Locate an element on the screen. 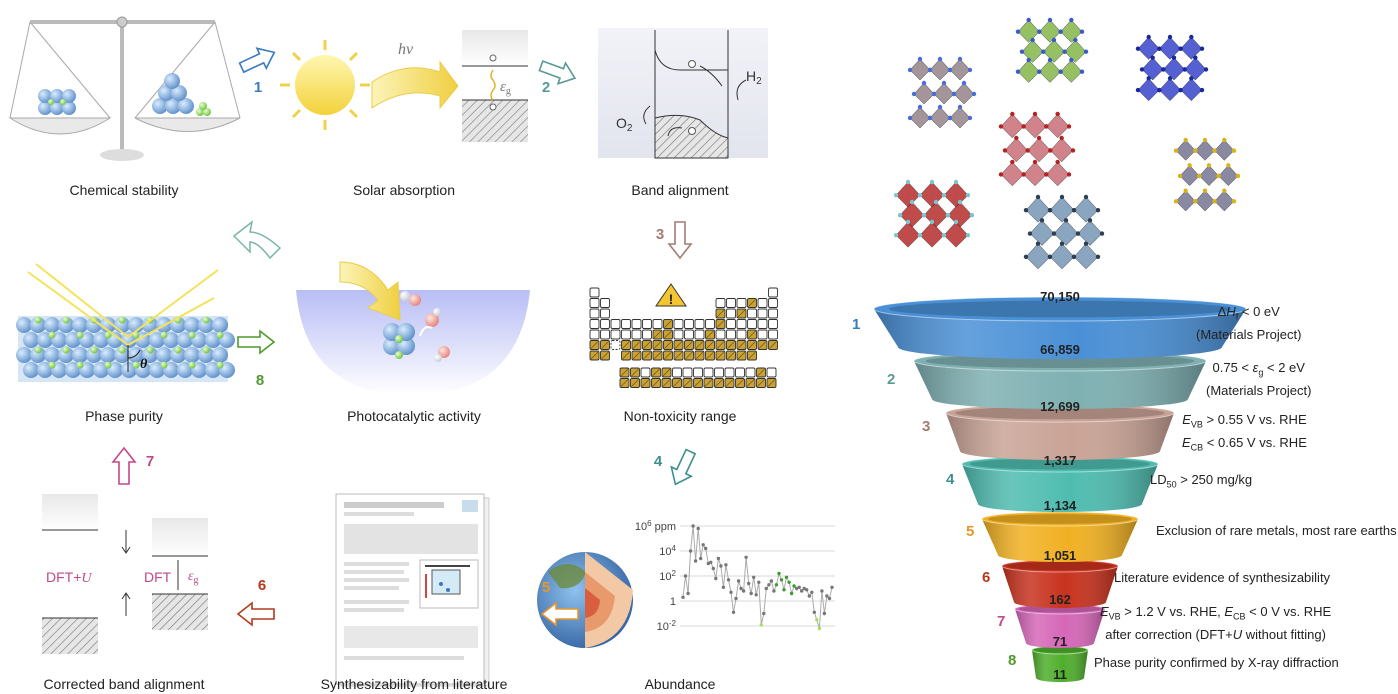 This screenshot has width=1398, height=694. corrected-band-alignment-illustration: DFT+U DFT εg is located at coordinates (125, 574).